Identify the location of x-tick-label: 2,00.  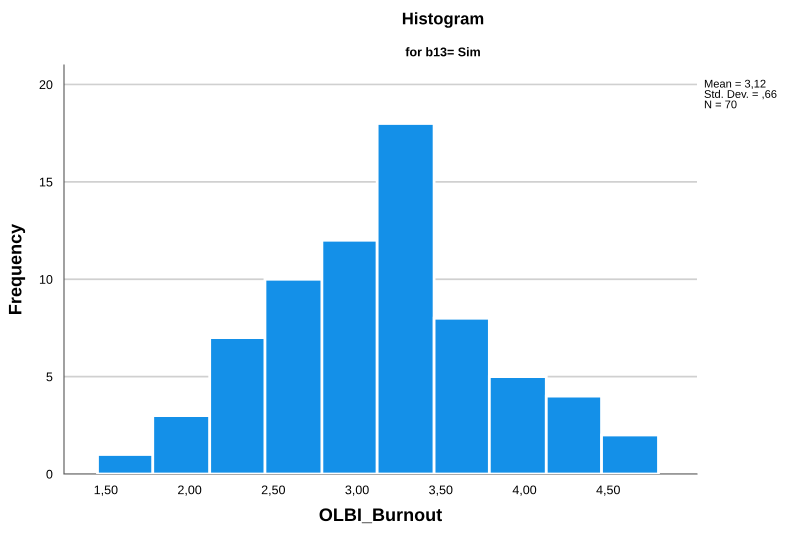
(190, 490).